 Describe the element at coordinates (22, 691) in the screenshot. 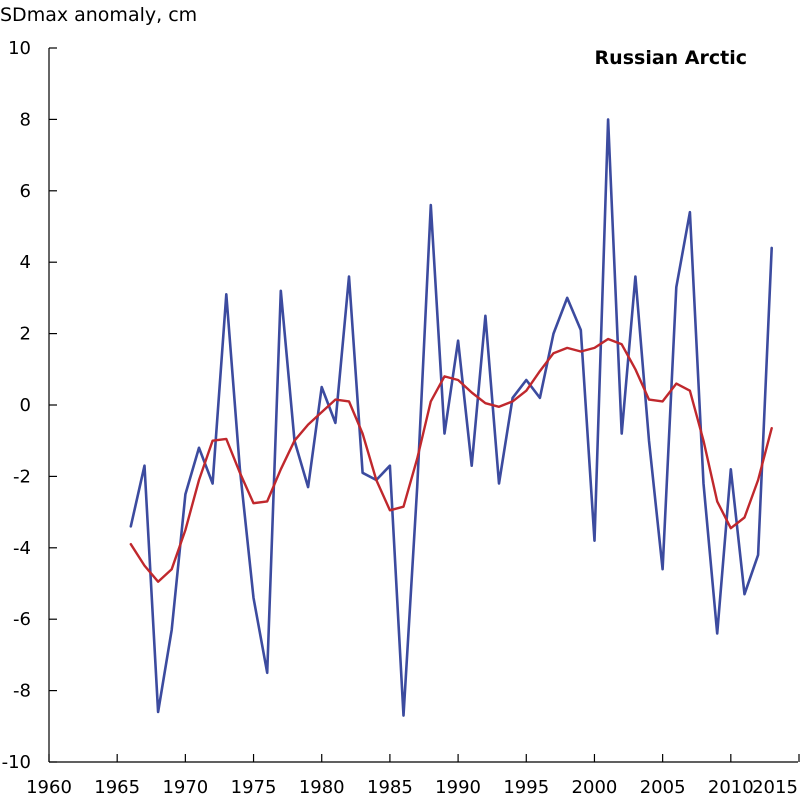

I see `y-tick-label: -8` at that location.